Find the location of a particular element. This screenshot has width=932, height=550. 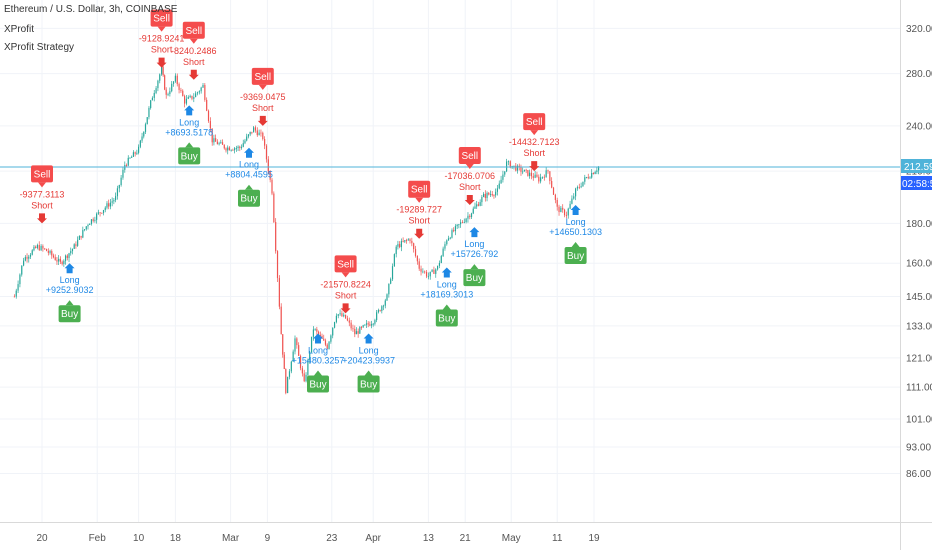

buy-box-pointer is located at coordinates (249, 187).